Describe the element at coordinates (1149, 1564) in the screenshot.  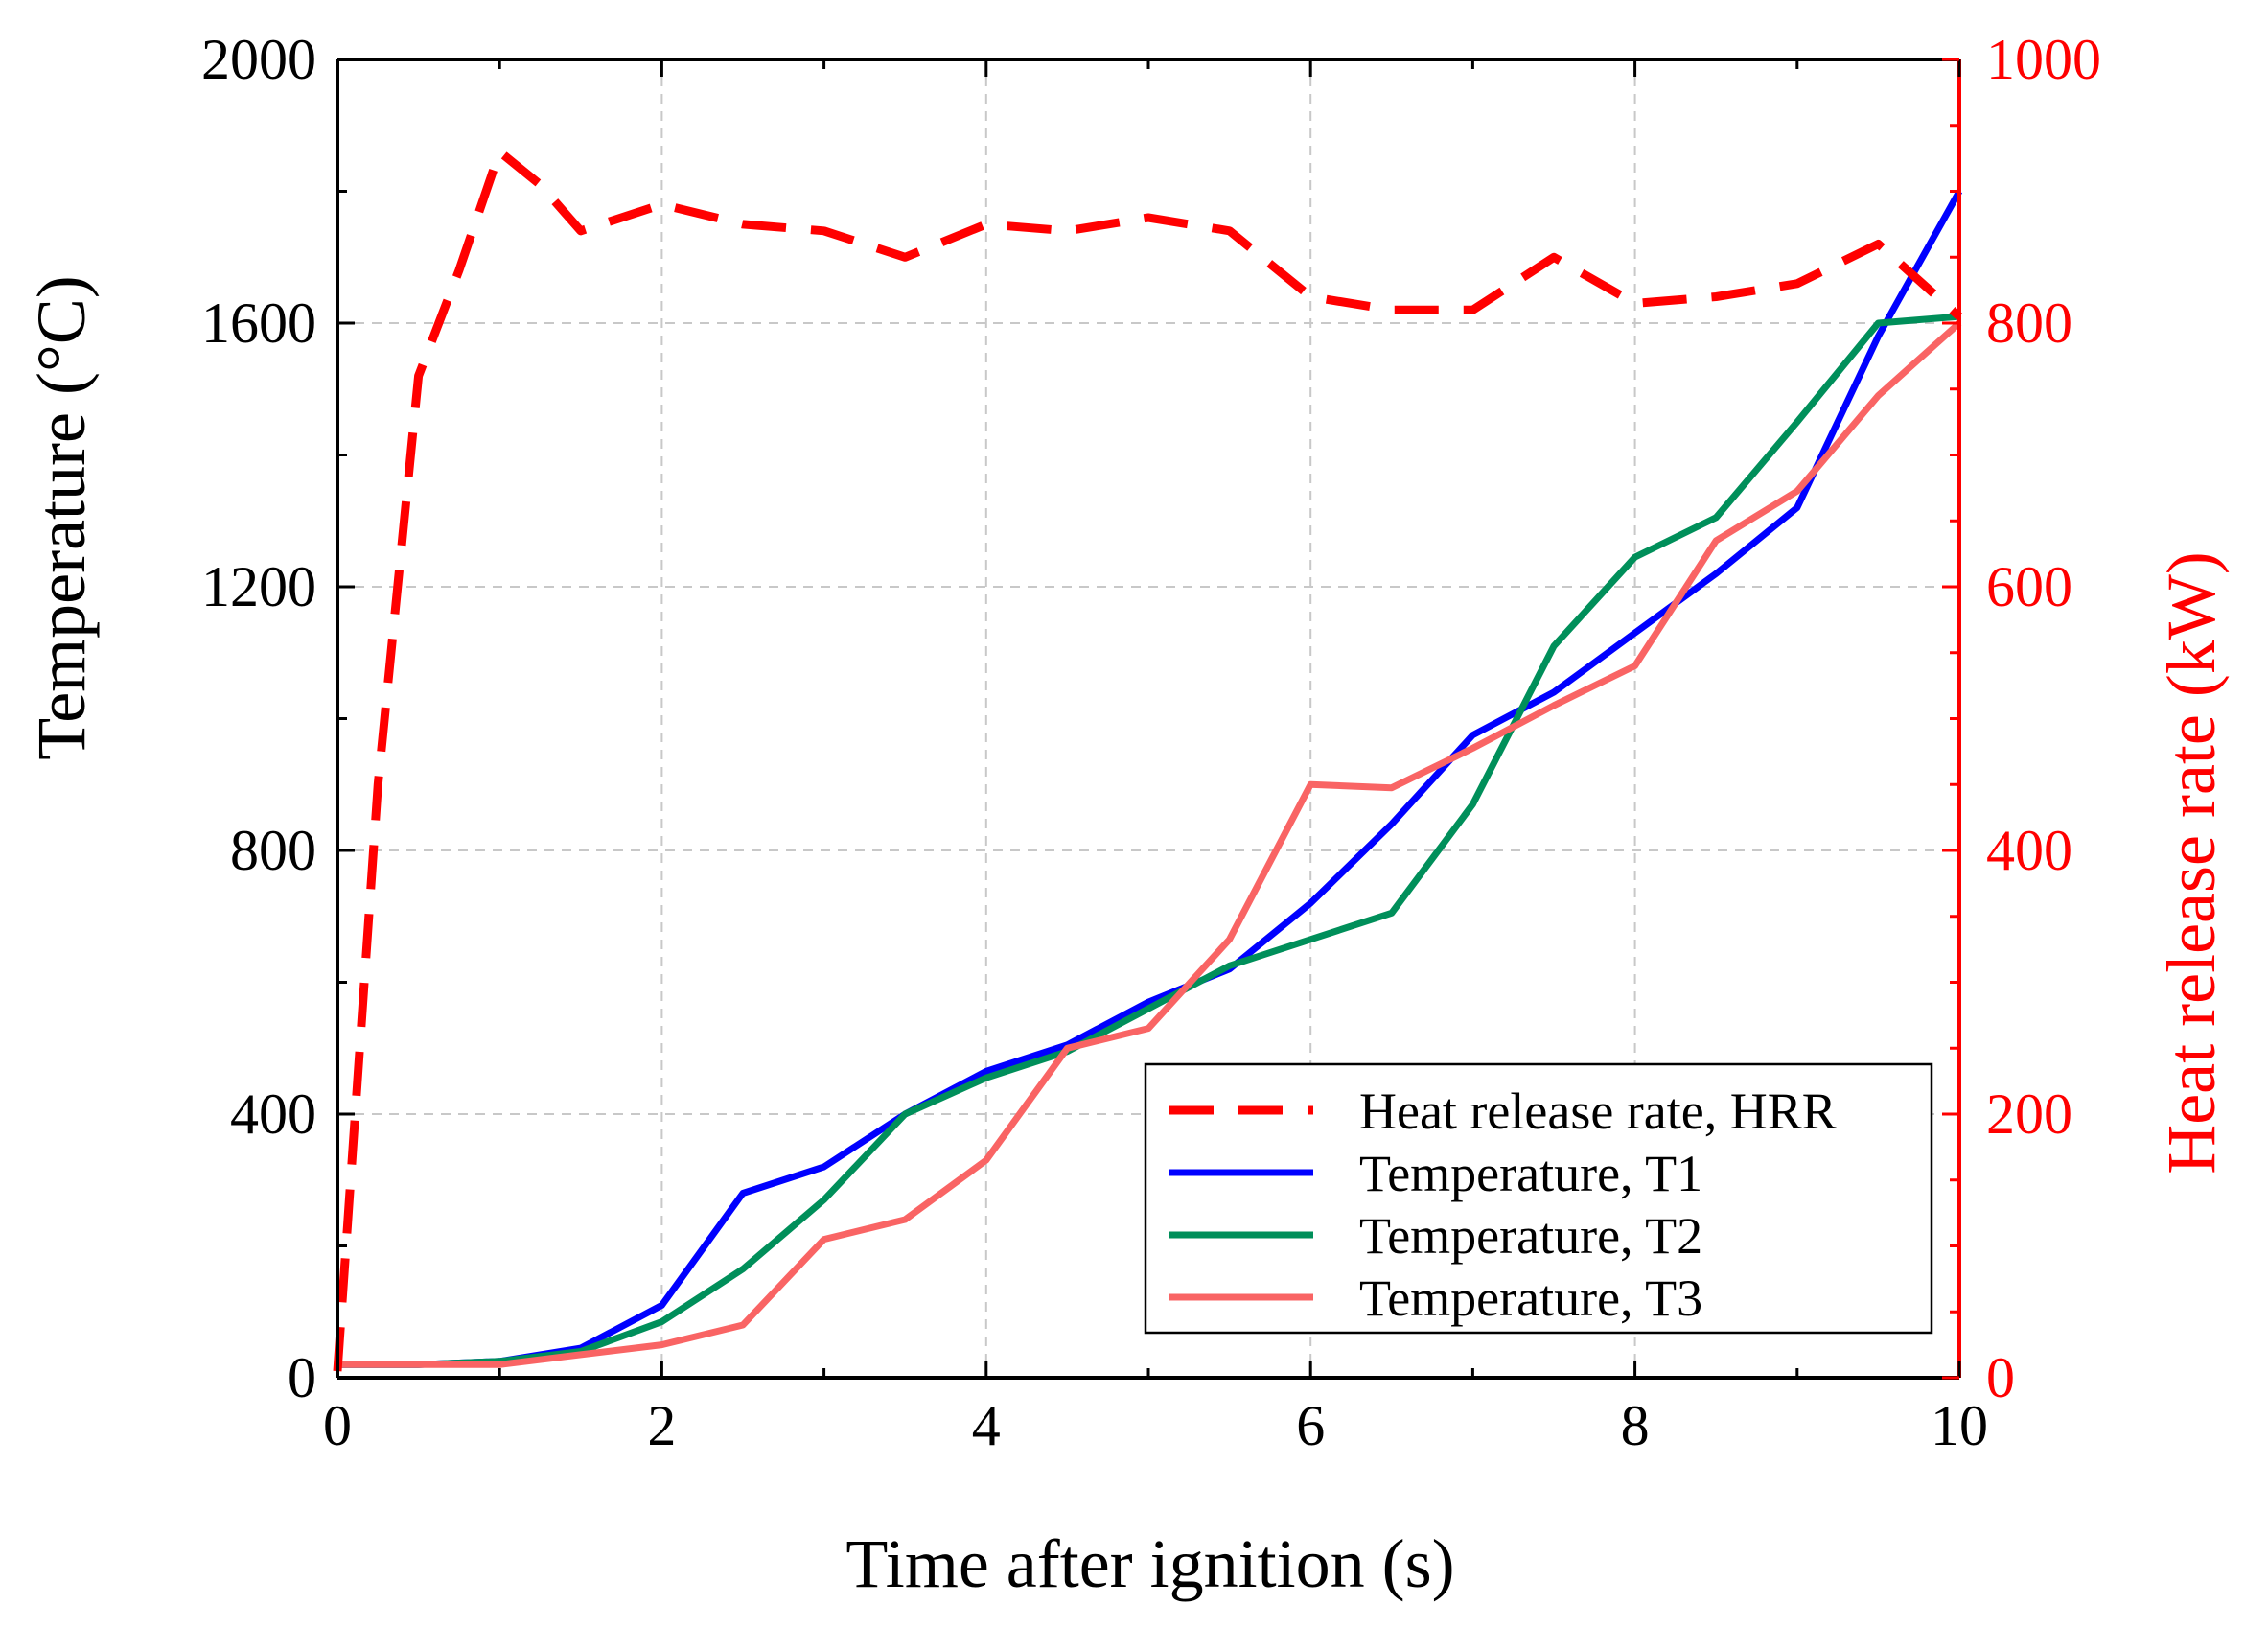
I see `x-axis-title: Time after ignition (s)` at that location.